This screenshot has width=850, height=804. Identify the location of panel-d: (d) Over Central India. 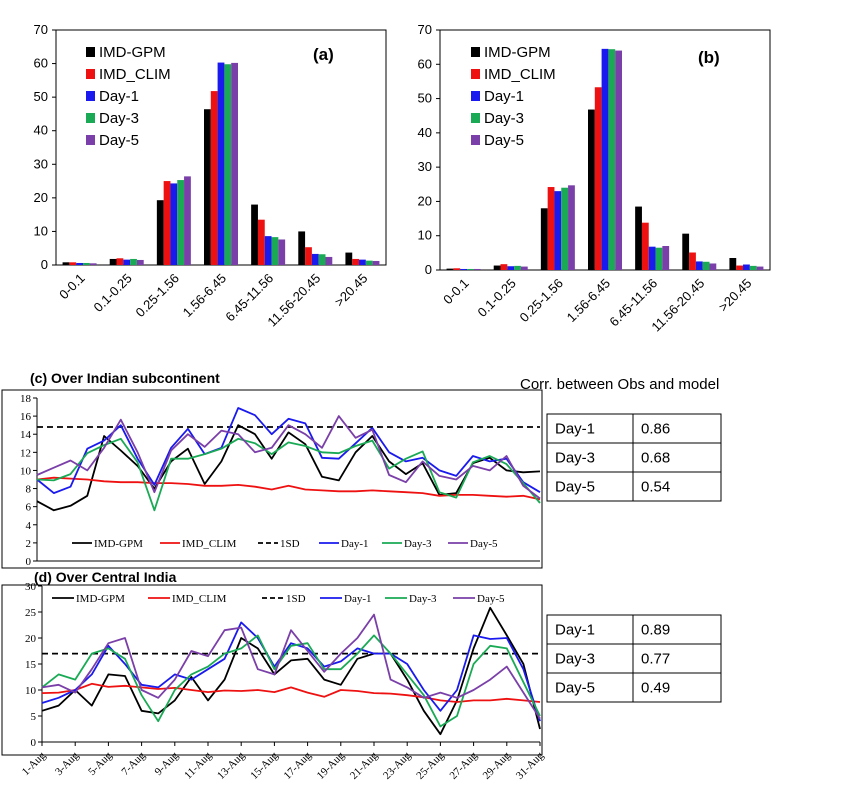
(272, 662).